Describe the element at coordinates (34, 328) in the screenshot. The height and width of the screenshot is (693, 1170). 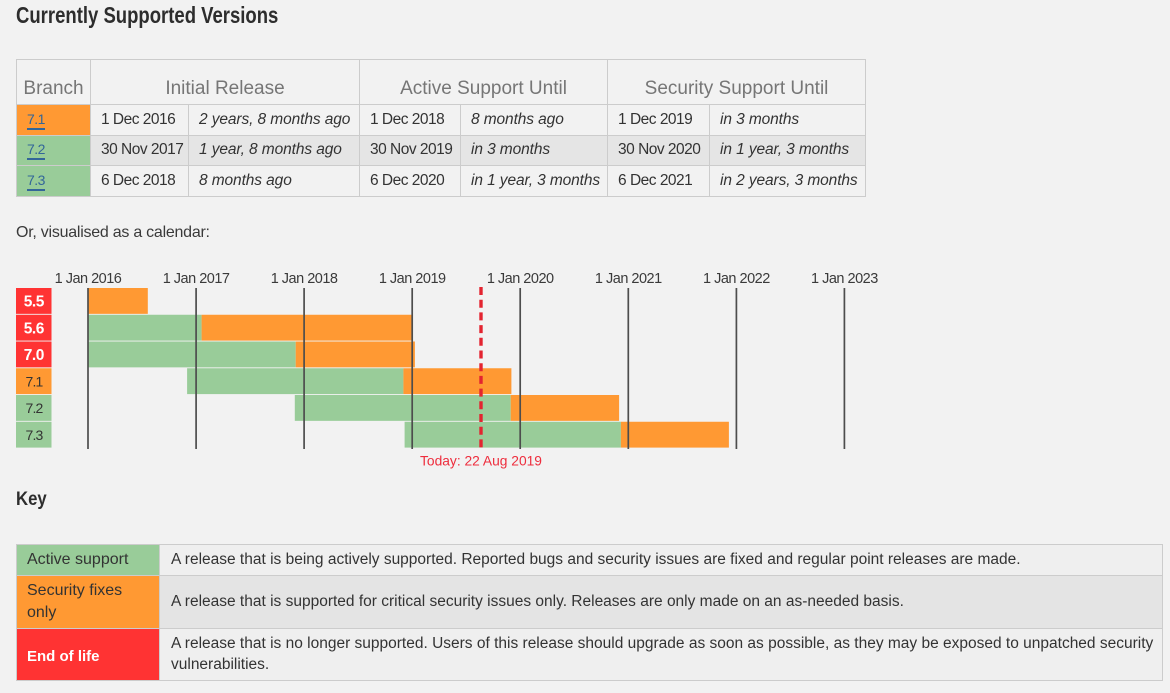
I see `svg-text: 5.6` at that location.